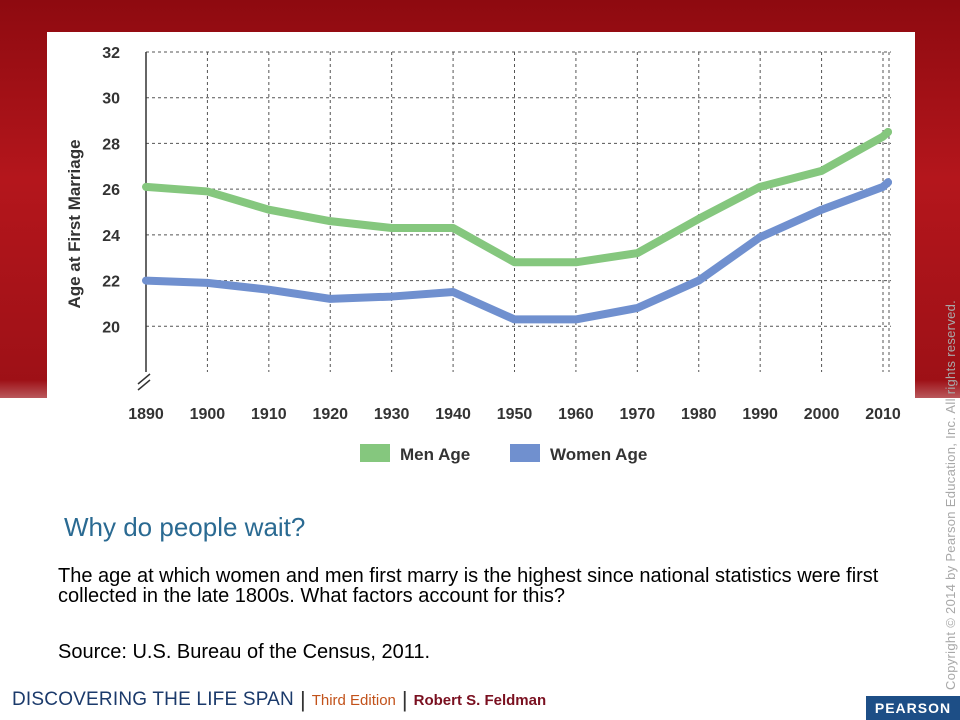  What do you see at coordinates (638, 414) in the screenshot?
I see `x-tick-label: 1970` at bounding box center [638, 414].